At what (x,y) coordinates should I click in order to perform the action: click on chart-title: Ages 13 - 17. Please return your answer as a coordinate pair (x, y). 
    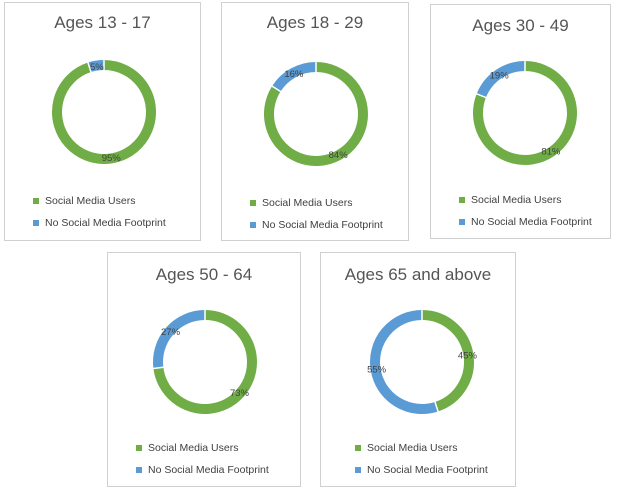
    Looking at the image, I should click on (102, 22).